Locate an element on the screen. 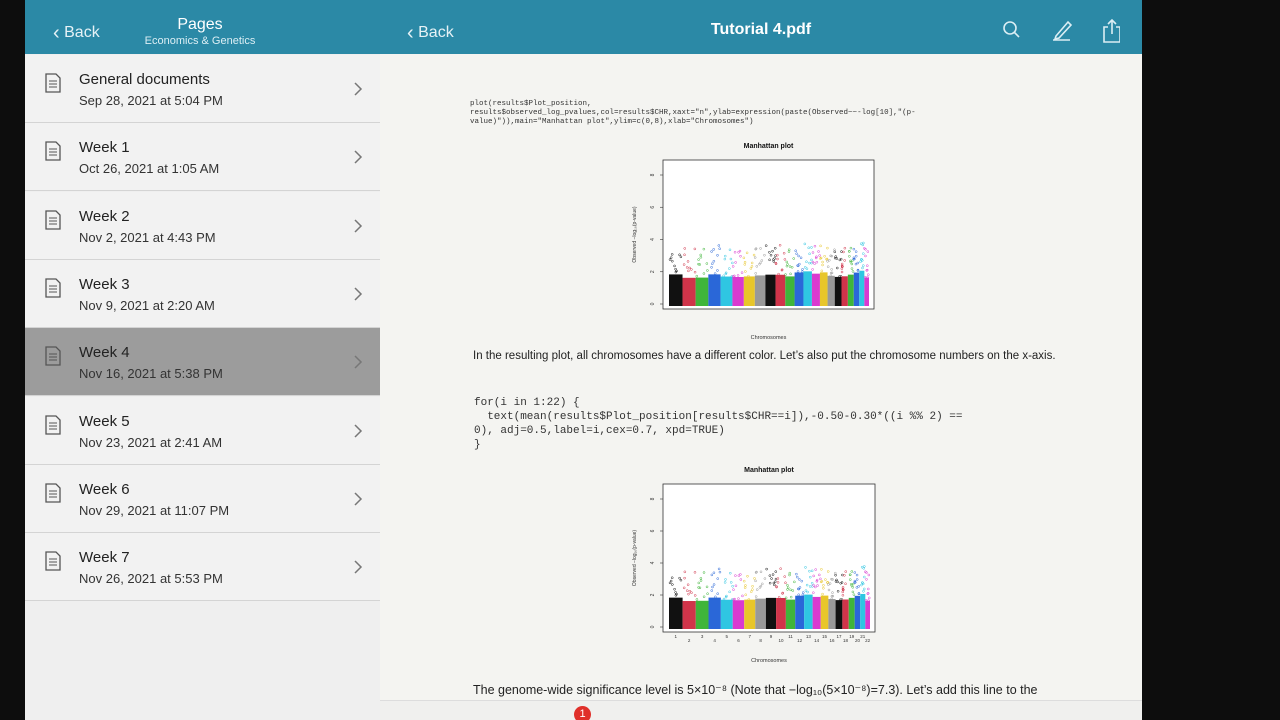 The image size is (1280, 720). y-axis-label: Observed −log₁₀(p-value) is located at coordinates (635, 558).